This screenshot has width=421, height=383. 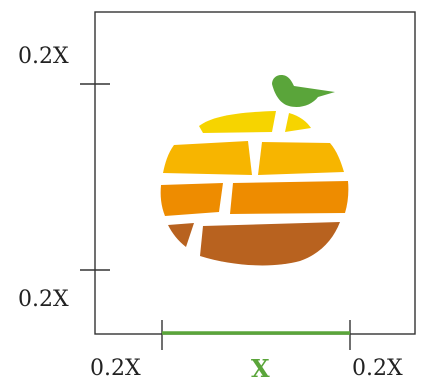 I want to click on bird-icon, so click(x=303, y=90).